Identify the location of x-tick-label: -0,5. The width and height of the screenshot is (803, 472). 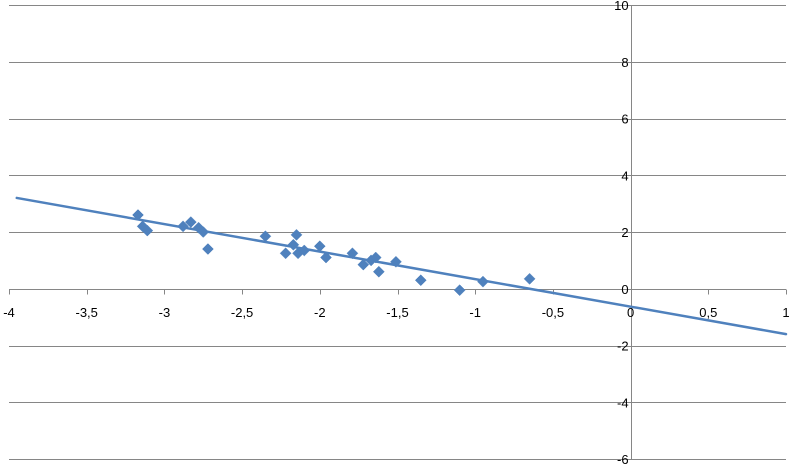
(553, 312).